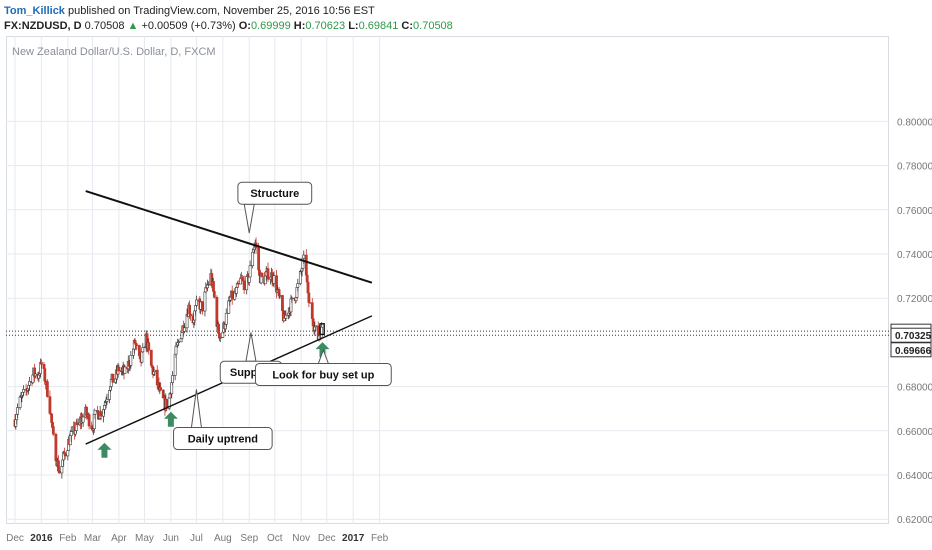 This screenshot has height=550, width=932. I want to click on y-tick-label: 0.80000, so click(914, 122).